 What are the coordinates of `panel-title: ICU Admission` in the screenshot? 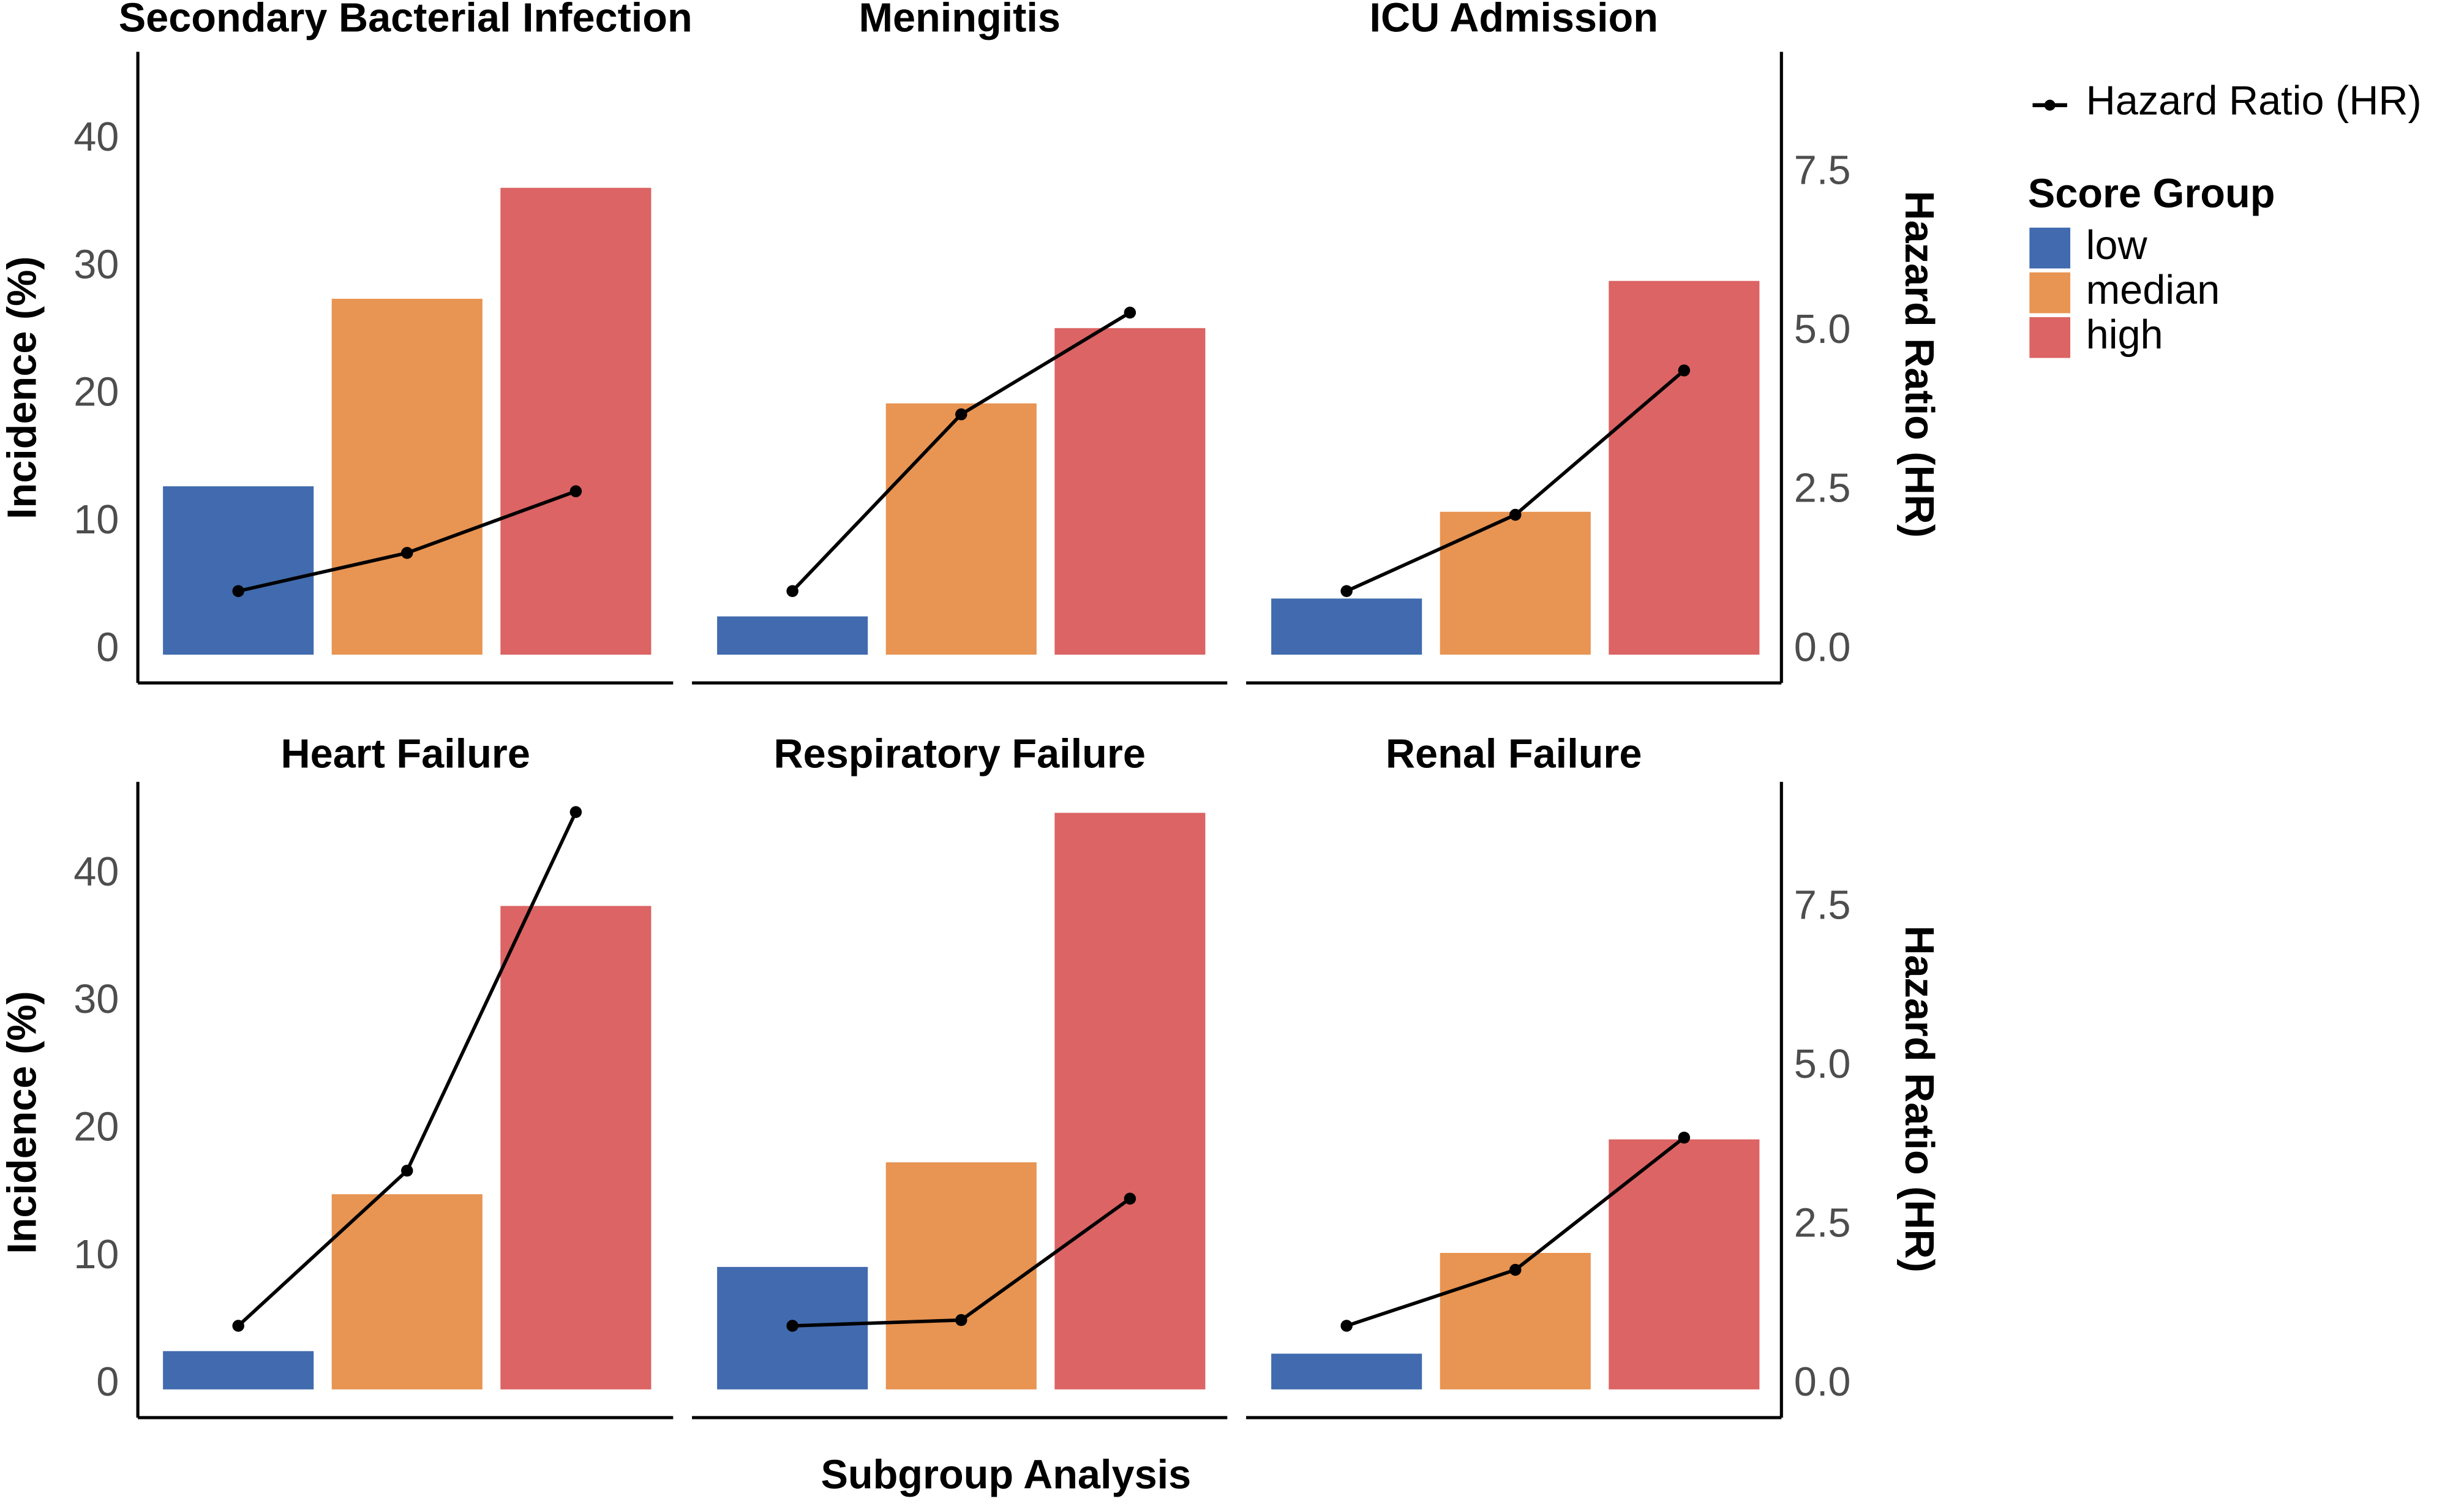 It's located at (1514, 20).